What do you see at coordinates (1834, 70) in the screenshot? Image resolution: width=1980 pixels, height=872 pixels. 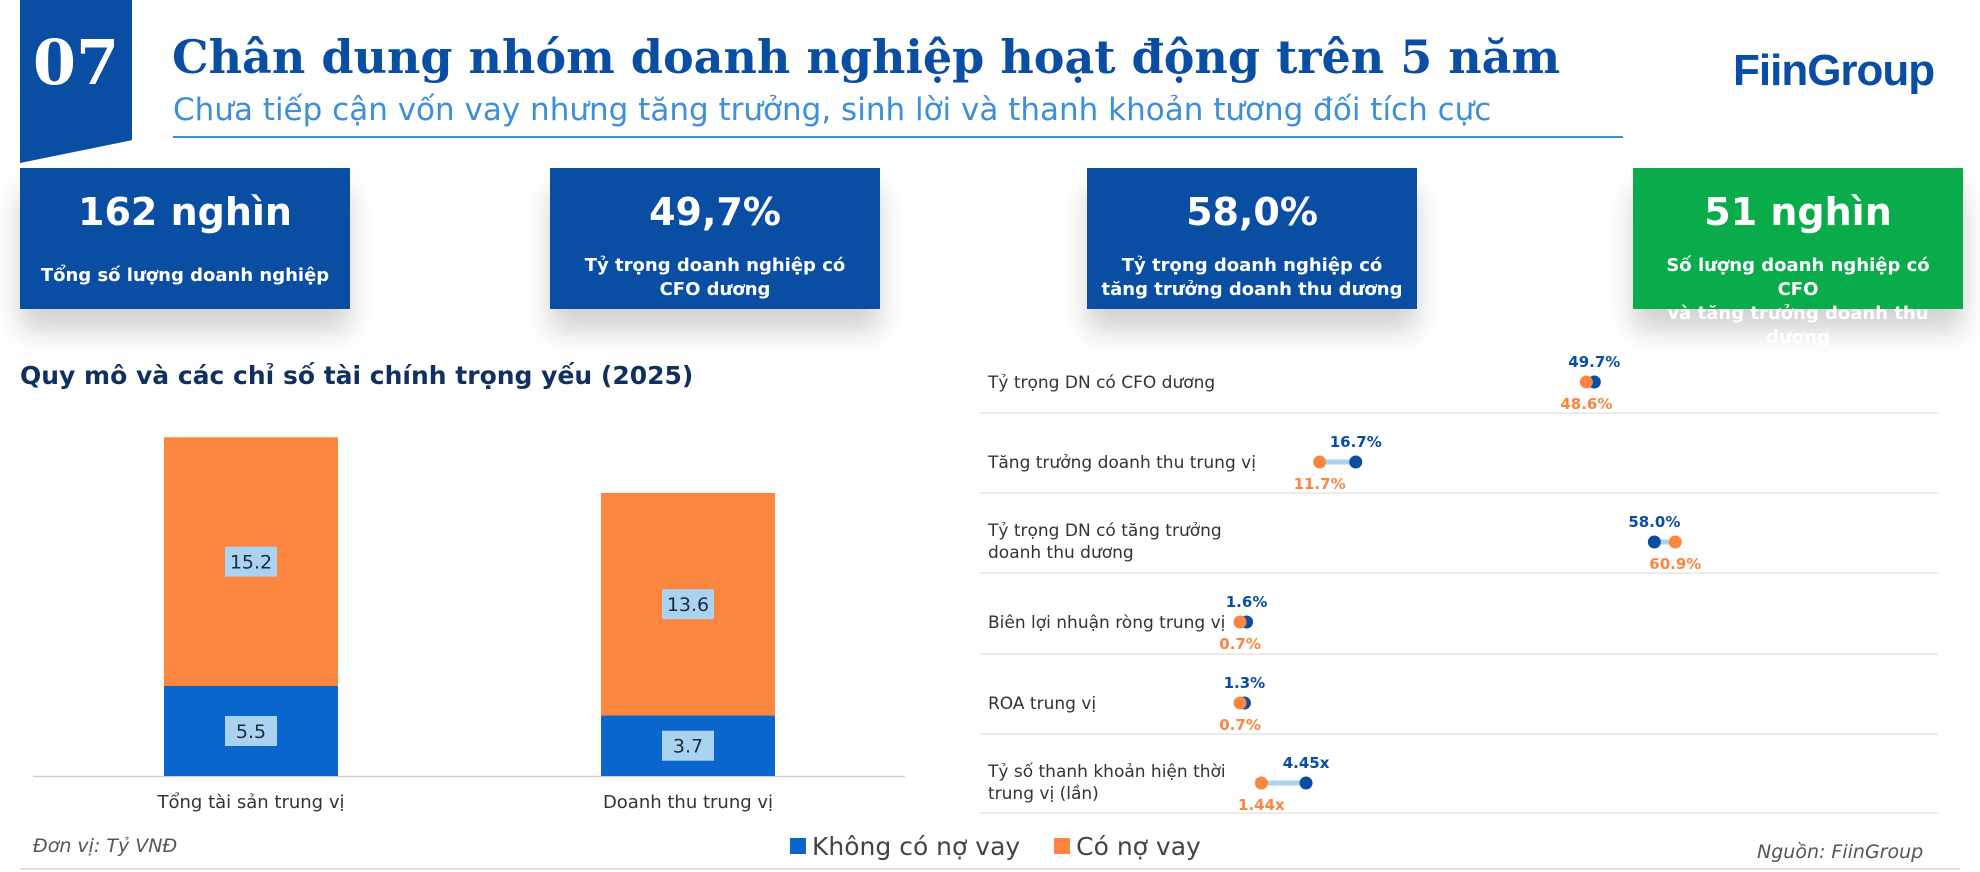 I see `fiingroup-logo: FiinGroup` at bounding box center [1834, 70].